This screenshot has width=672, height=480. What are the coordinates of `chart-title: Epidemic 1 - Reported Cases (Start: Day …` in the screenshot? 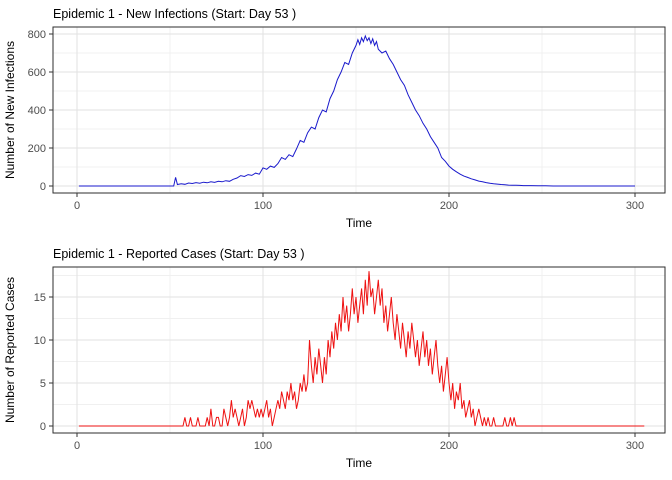 It's located at (179, 254).